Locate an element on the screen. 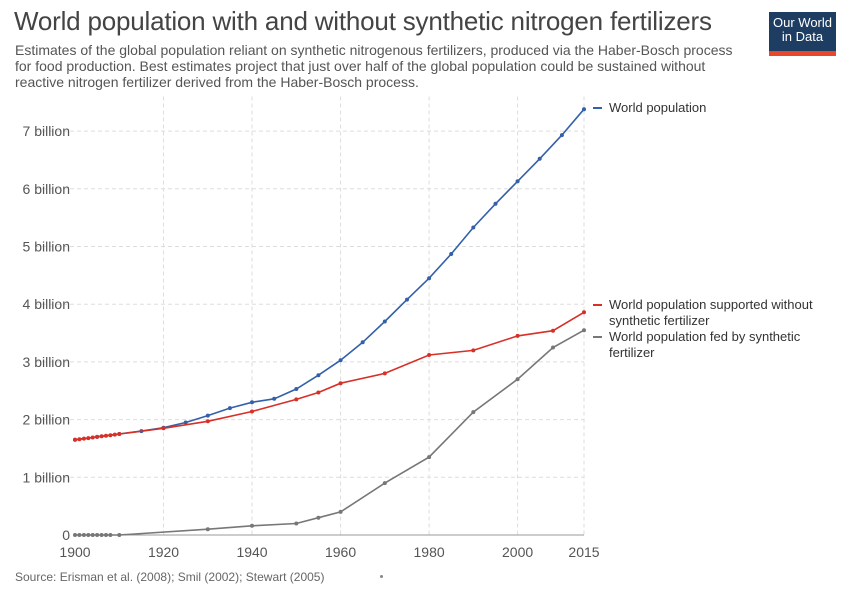  owid-logo: Our World in Data is located at coordinates (802, 34).